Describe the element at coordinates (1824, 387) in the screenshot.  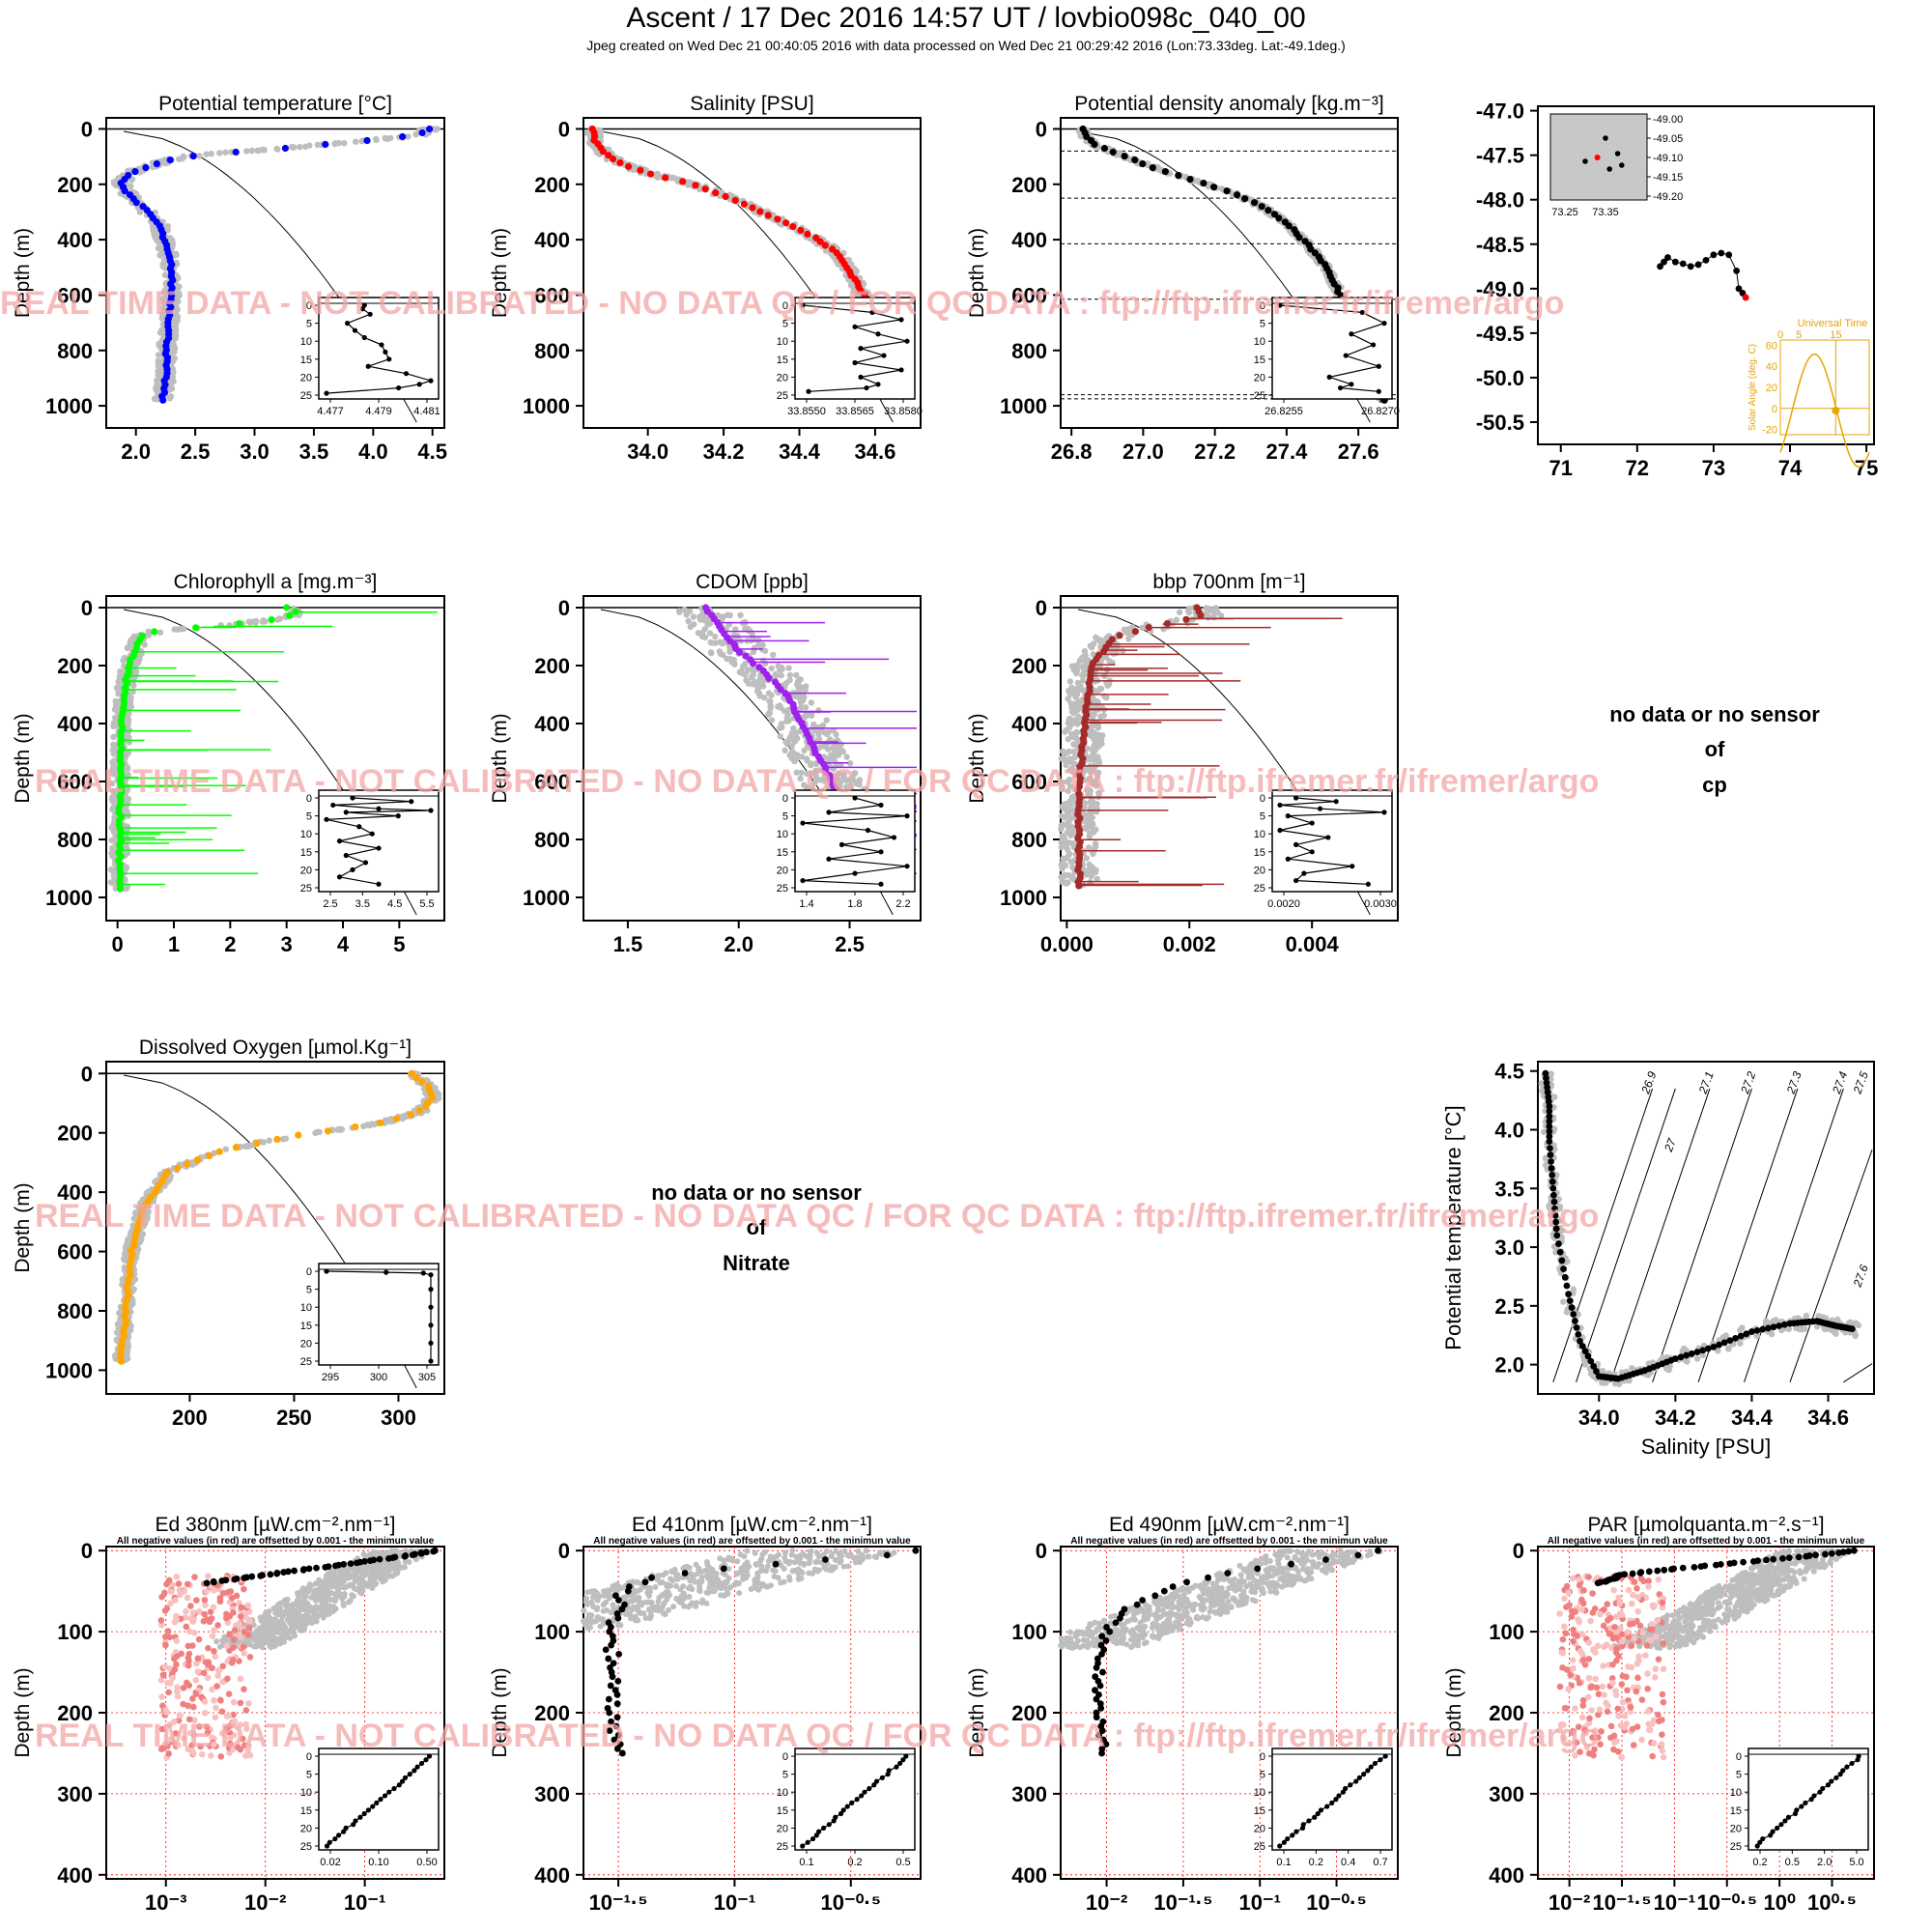
I see `sun-inset` at that location.